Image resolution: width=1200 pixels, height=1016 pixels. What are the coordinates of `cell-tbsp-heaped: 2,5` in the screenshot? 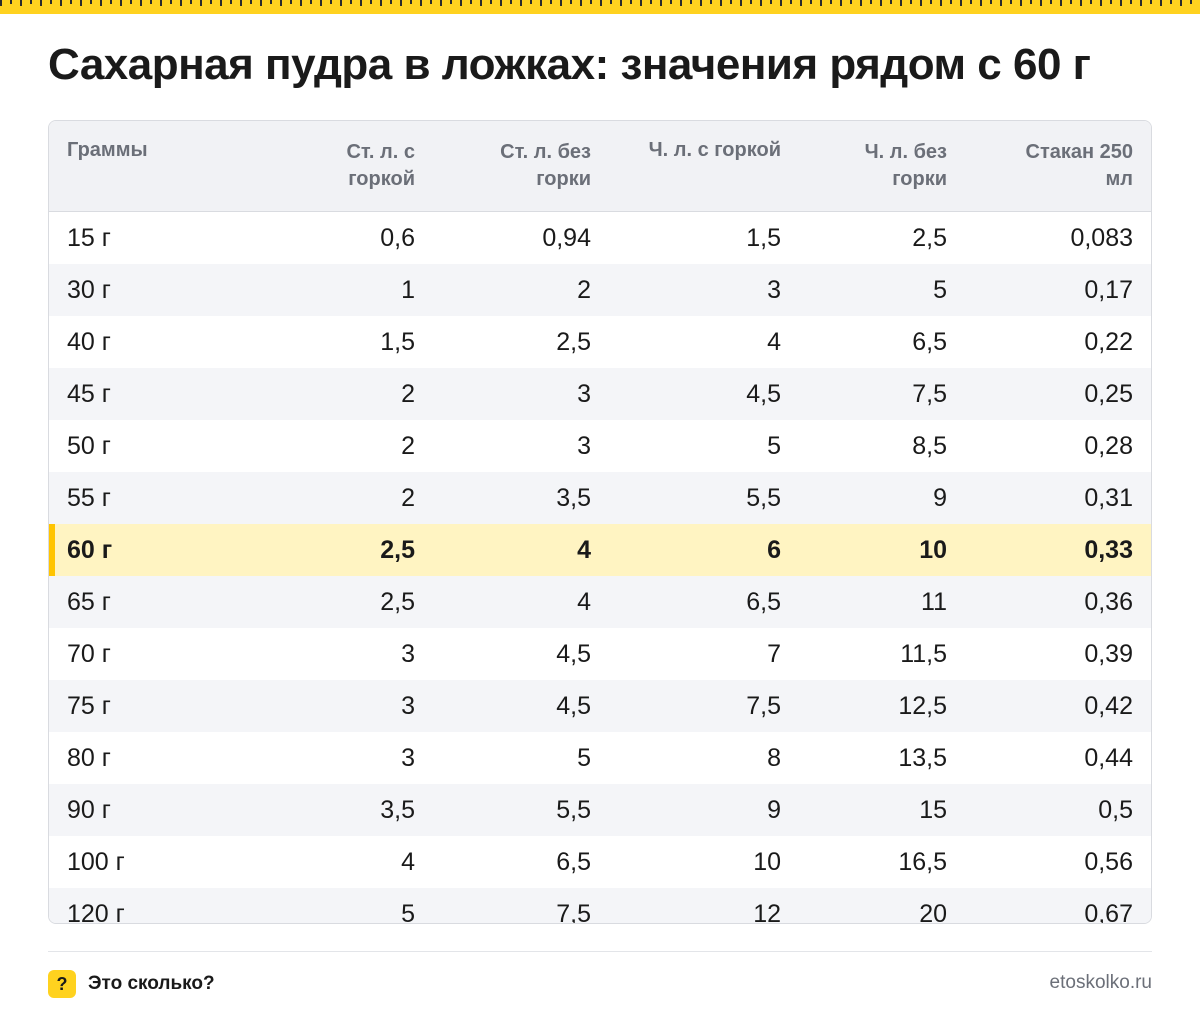 It's located at (345, 550).